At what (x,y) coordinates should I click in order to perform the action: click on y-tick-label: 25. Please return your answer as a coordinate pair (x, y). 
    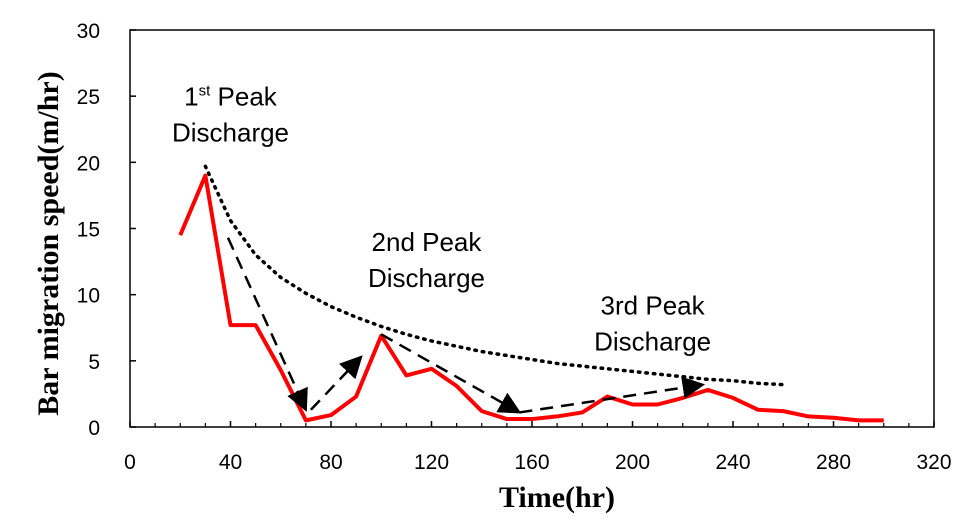
    Looking at the image, I should click on (88, 97).